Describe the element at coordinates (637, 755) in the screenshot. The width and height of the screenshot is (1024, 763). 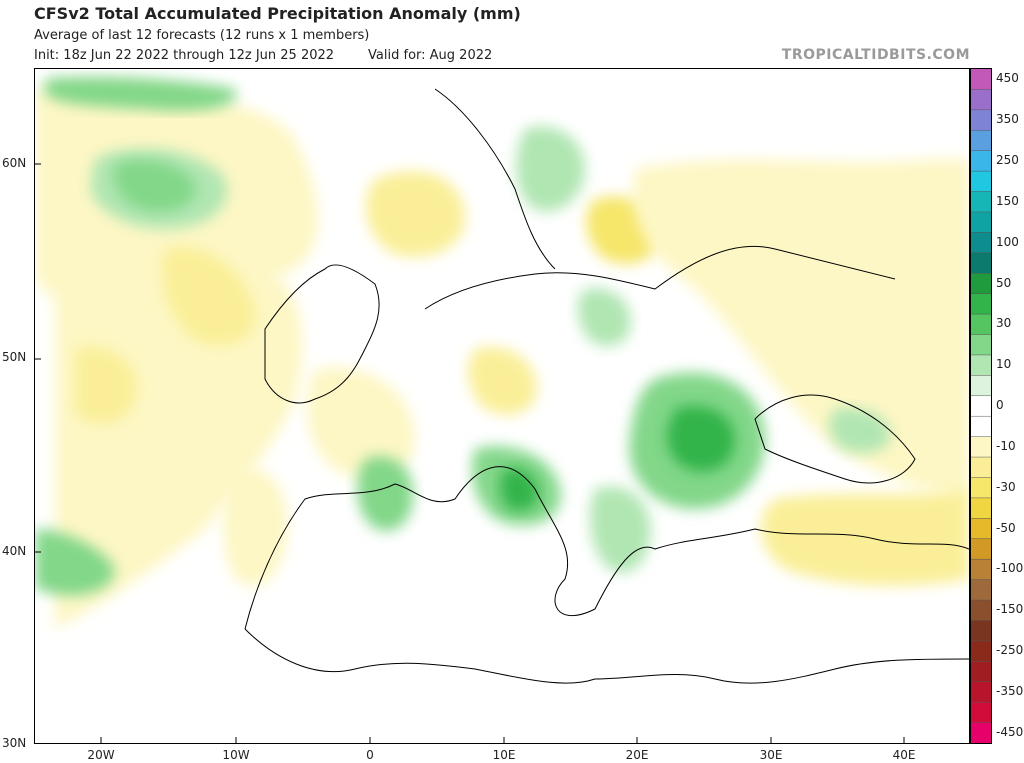
I see `lon-label-20e: 20E` at that location.